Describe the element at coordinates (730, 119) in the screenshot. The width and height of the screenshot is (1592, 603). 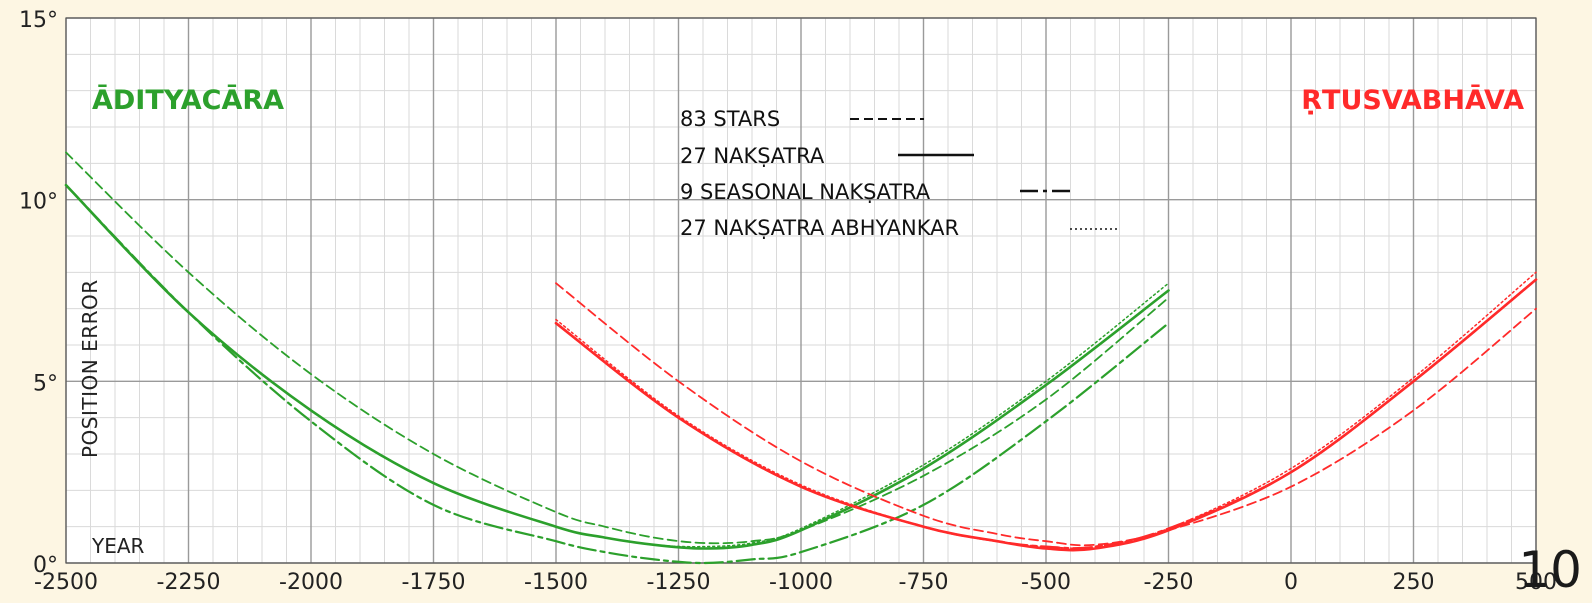
I see `legend-label-83-stars: 83 STARS` at that location.